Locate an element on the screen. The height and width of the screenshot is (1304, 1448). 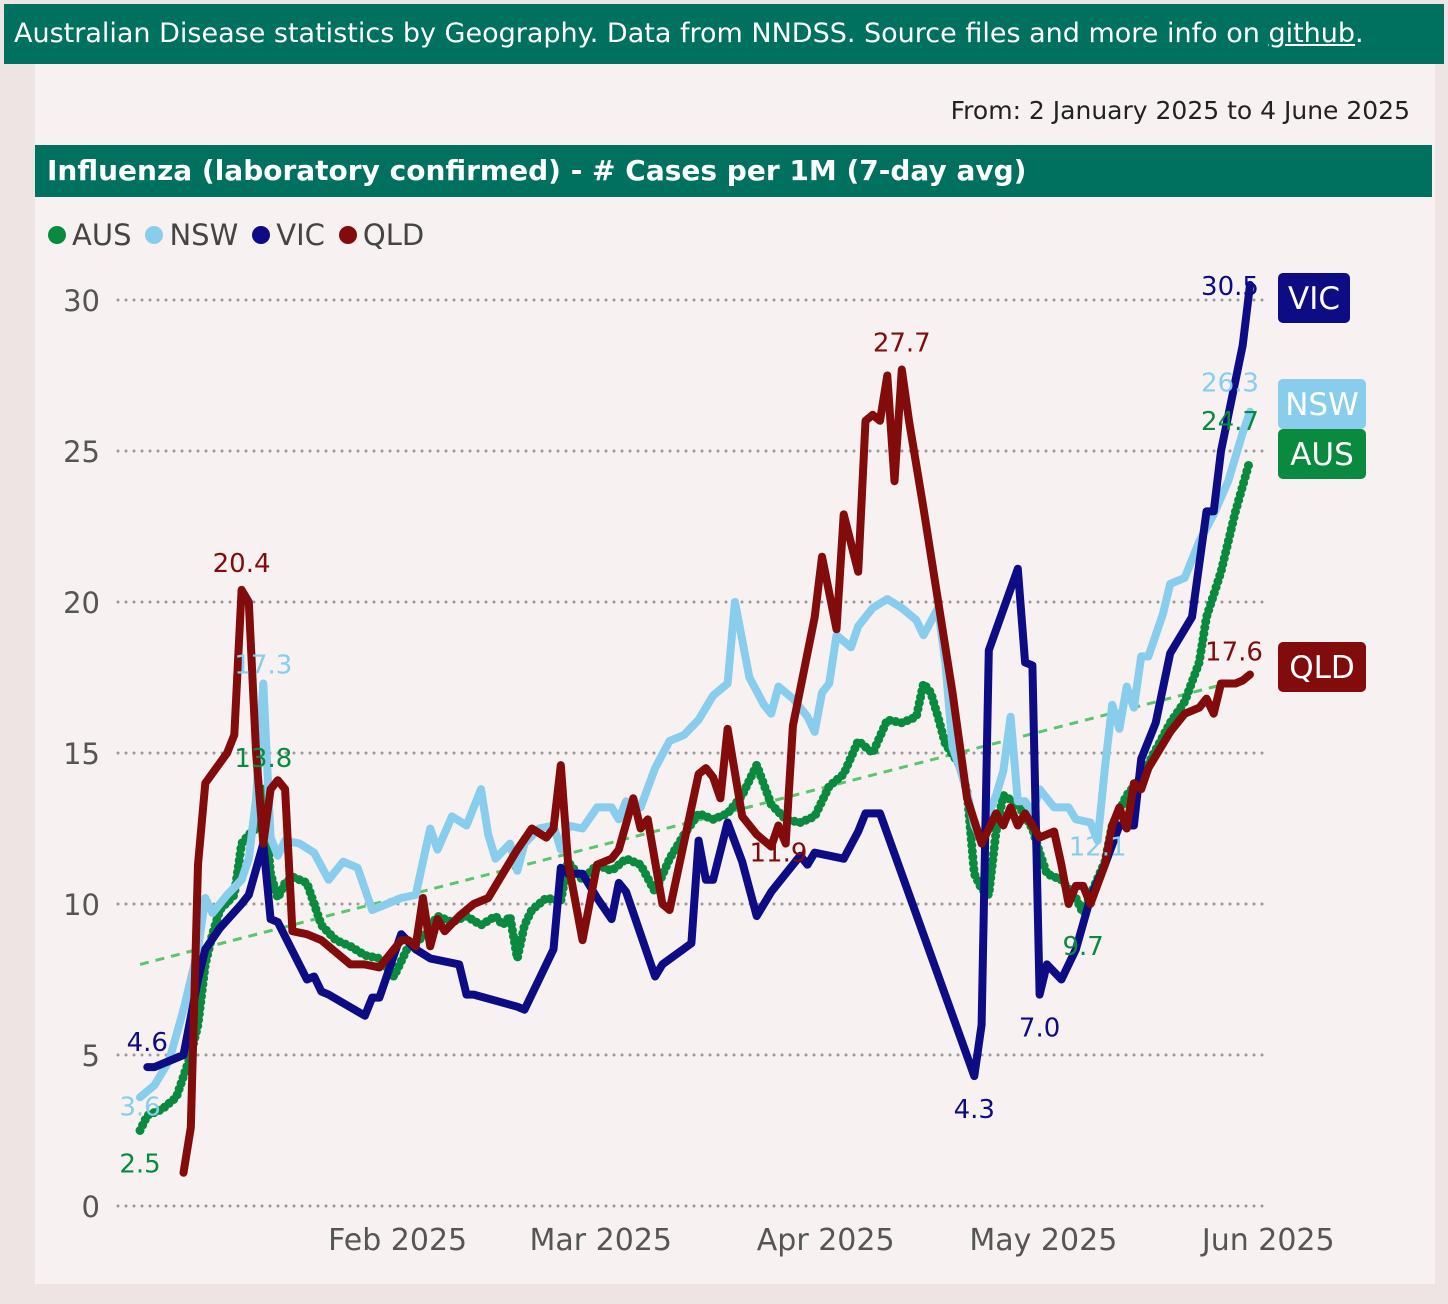
x-tick-label: Feb 2025 is located at coordinates (397, 1240).